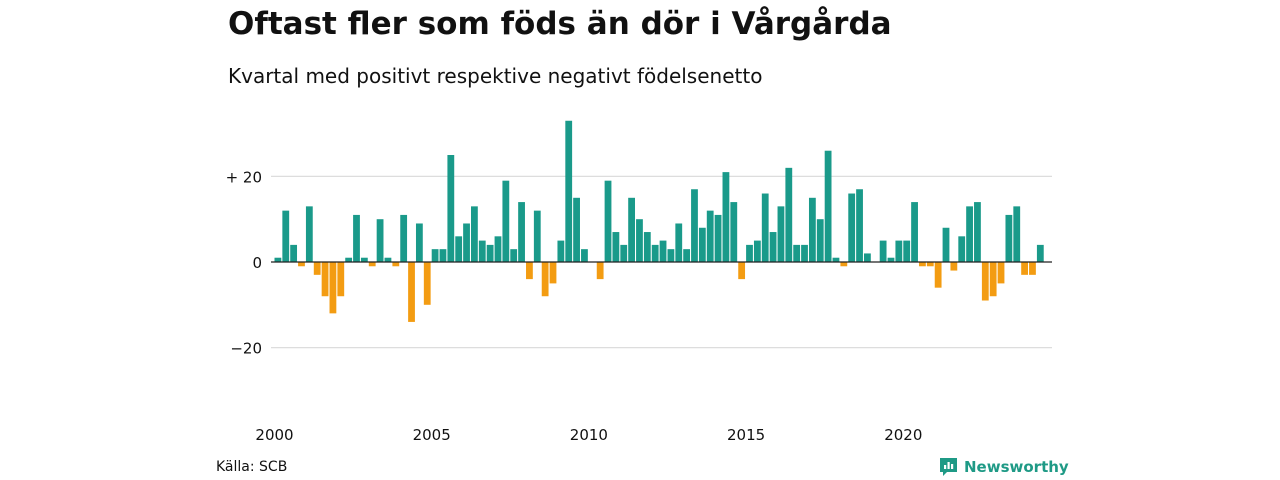 This screenshot has height=480, width=1280. What do you see at coordinates (529, 271) in the screenshot?
I see `bar: 2008 K1: -4` at bounding box center [529, 271].